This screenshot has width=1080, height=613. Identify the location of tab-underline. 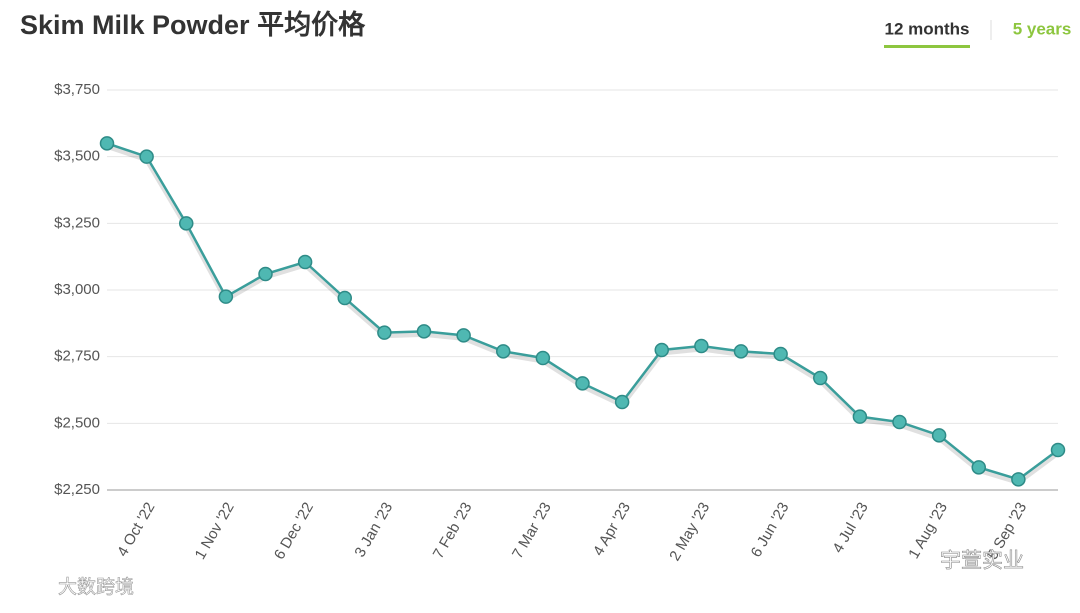
(927, 46).